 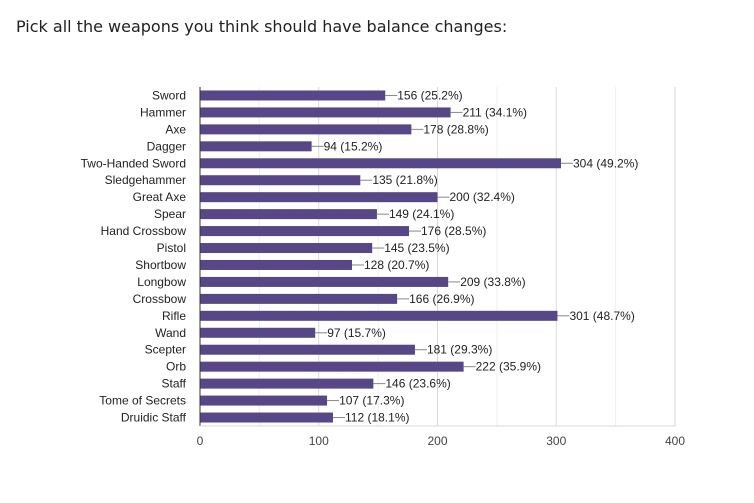 What do you see at coordinates (356, 333) in the screenshot?
I see `data-label: 97 (15.7%)` at bounding box center [356, 333].